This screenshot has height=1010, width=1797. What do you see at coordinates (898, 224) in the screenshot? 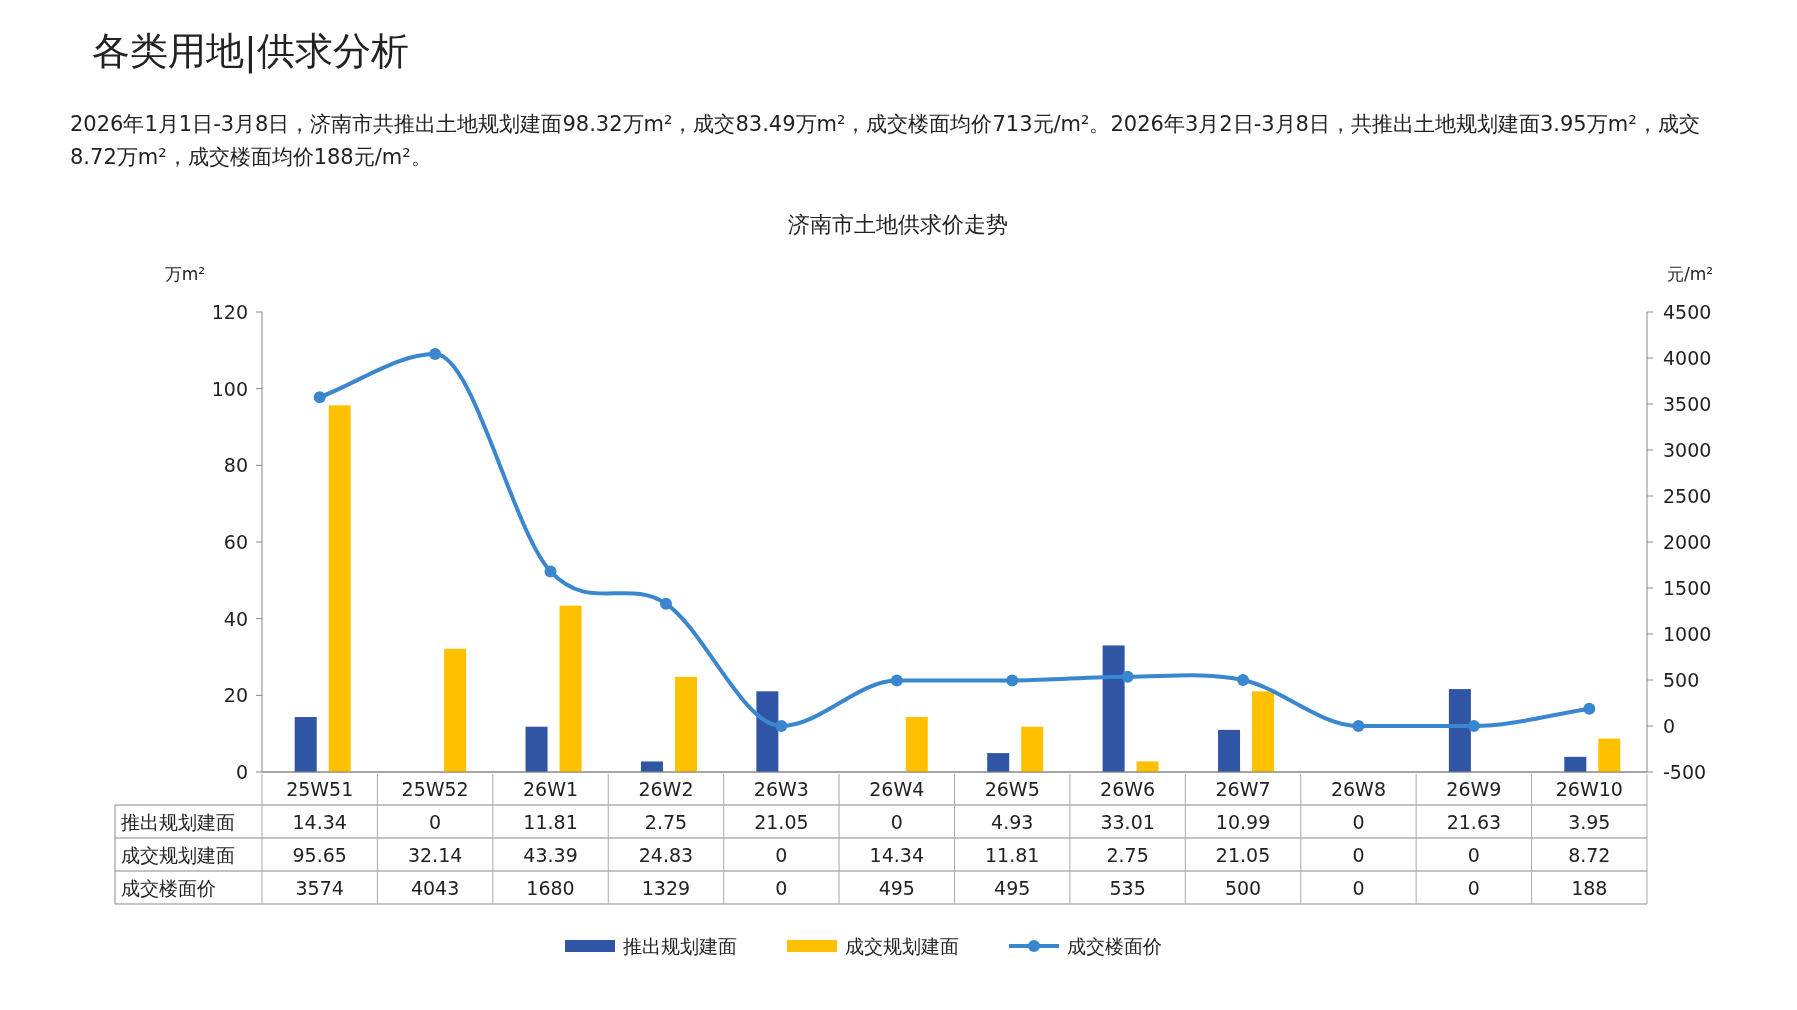
I see `chart-subtitle: 济南市土地供求价走势` at bounding box center [898, 224].